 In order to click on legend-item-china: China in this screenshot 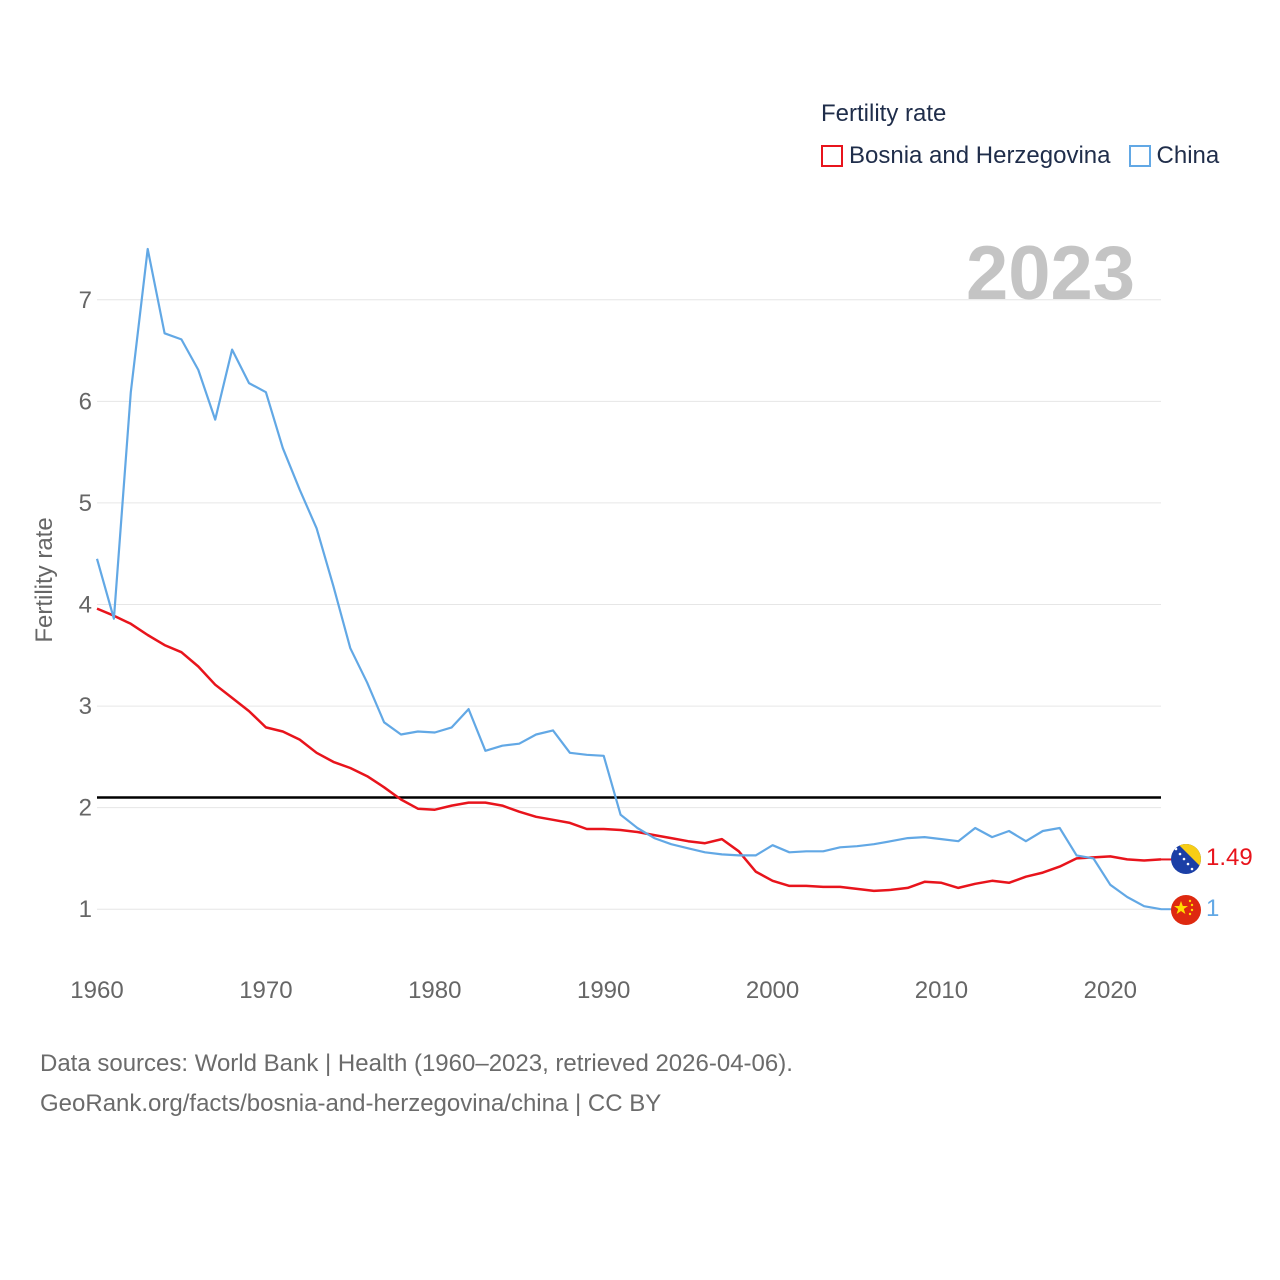, I will do `click(1174, 156)`.